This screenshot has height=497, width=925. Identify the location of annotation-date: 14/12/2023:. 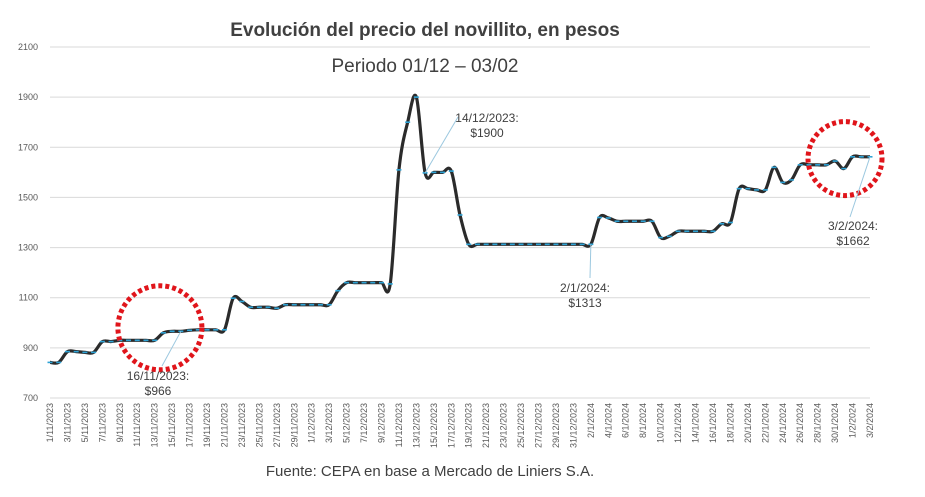
(486, 118).